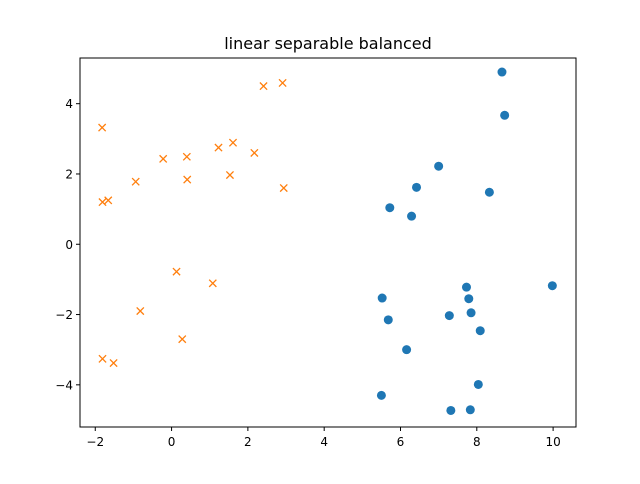  Describe the element at coordinates (172, 442) in the screenshot. I see `x-tick-label: 0` at that location.